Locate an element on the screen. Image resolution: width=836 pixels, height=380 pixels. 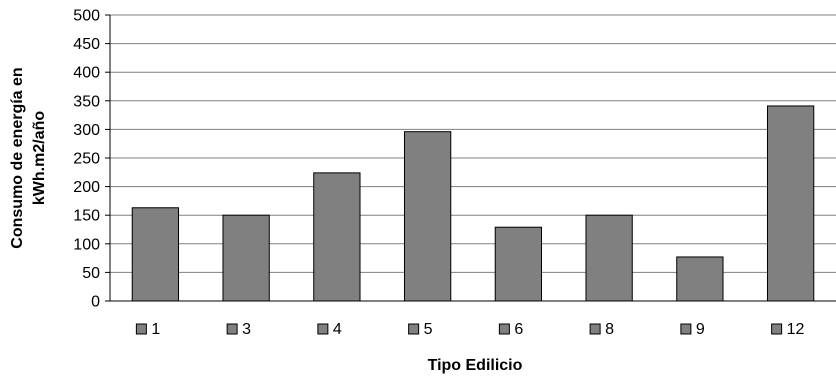
y-tick-label: 200 is located at coordinates (86, 187).